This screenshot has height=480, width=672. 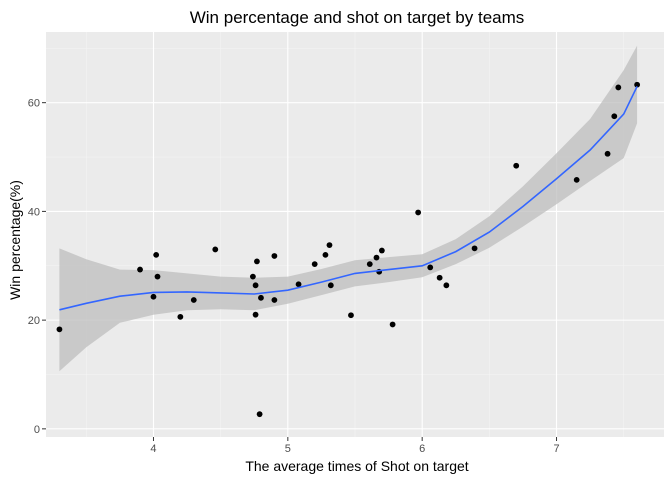 What do you see at coordinates (556, 449) in the screenshot?
I see `x-tick-label: 7` at bounding box center [556, 449].